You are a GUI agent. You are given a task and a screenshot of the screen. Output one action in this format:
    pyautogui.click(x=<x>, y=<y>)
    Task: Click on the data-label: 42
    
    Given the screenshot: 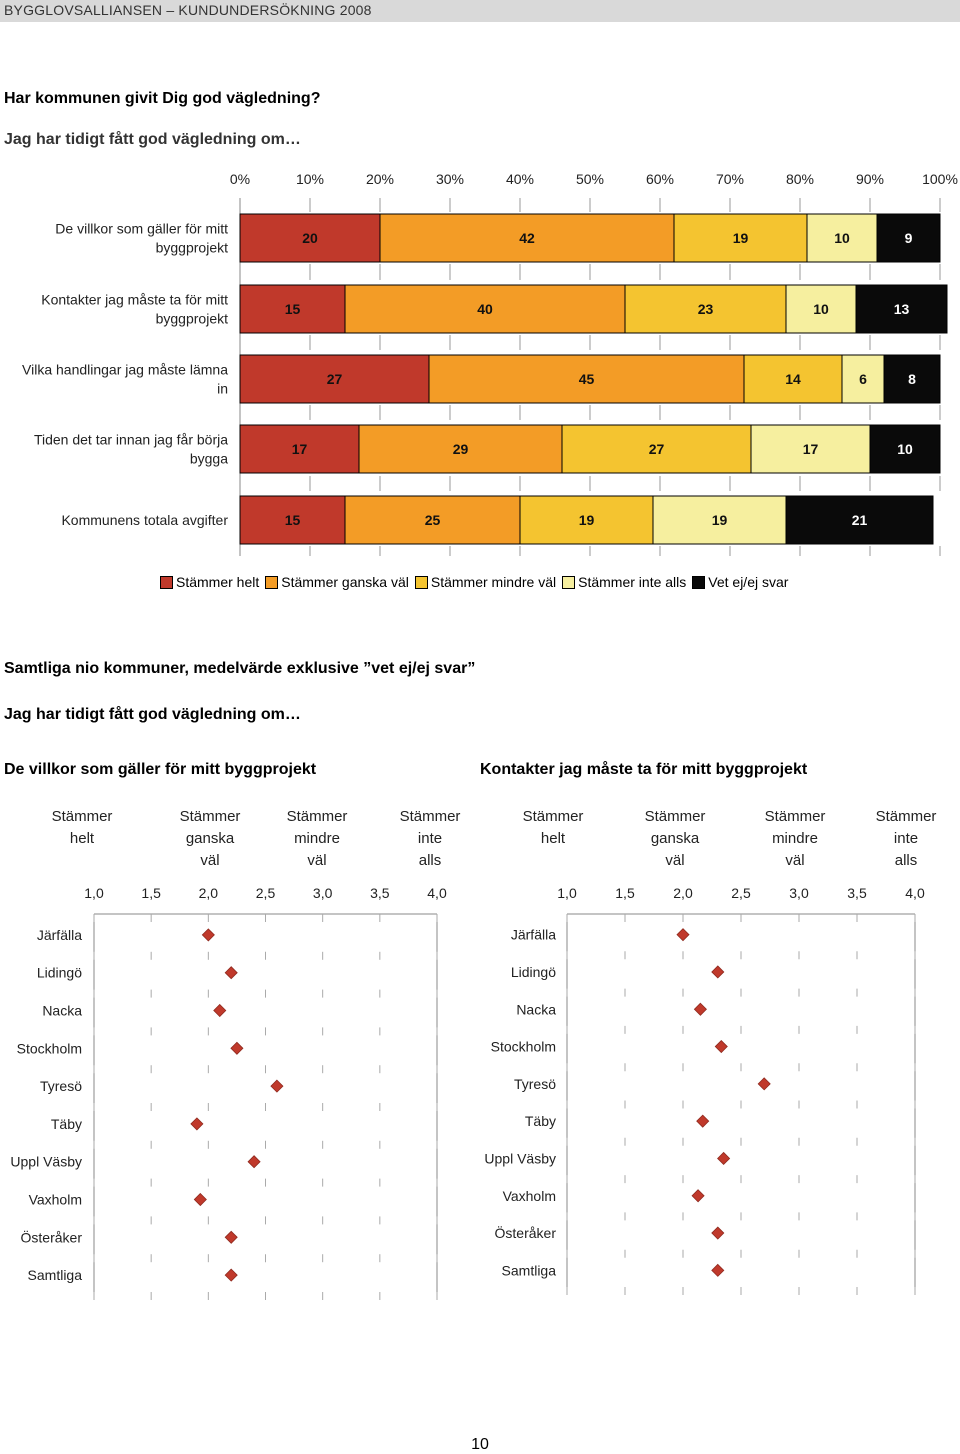 What is the action you would take?
    pyautogui.click(x=527, y=238)
    